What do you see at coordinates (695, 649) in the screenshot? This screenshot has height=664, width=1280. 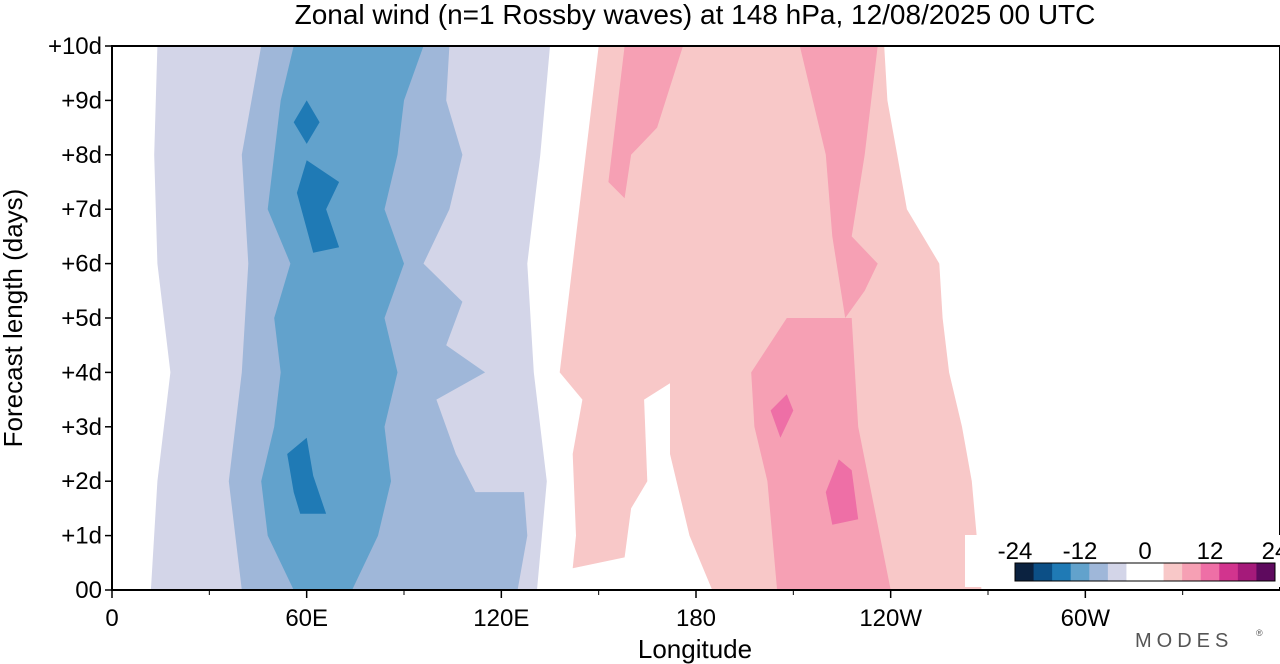 I see `x-axis-label: Longitude` at bounding box center [695, 649].